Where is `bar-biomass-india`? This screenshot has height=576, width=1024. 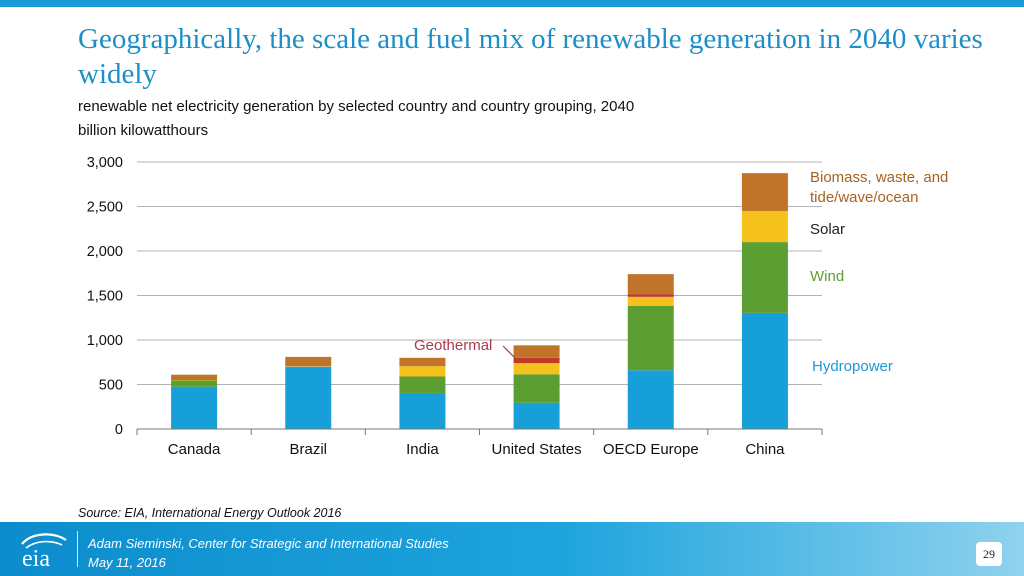 bar-biomass-india is located at coordinates (422, 362).